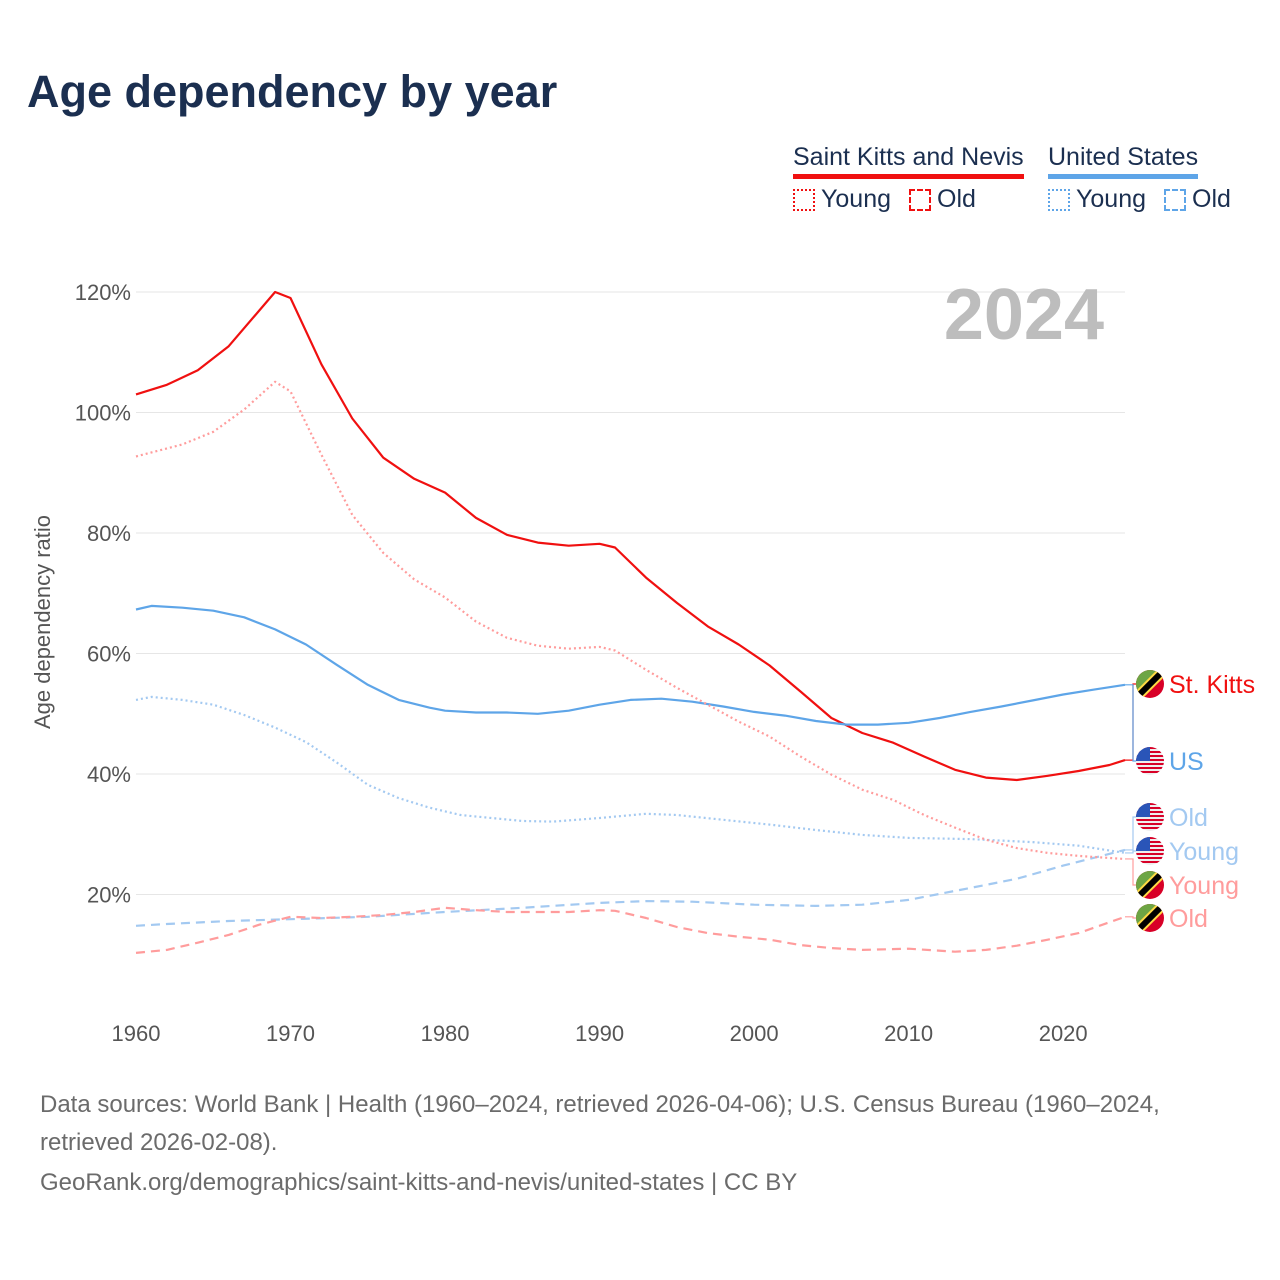 This screenshot has height=1280, width=1280. What do you see at coordinates (754, 1033) in the screenshot?
I see `x-tick-label: 2000` at bounding box center [754, 1033].